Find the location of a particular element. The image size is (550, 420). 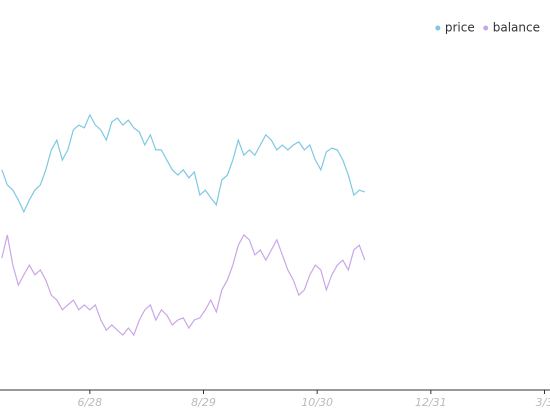

x-tick-label: 8/29 is located at coordinates (203, 402).